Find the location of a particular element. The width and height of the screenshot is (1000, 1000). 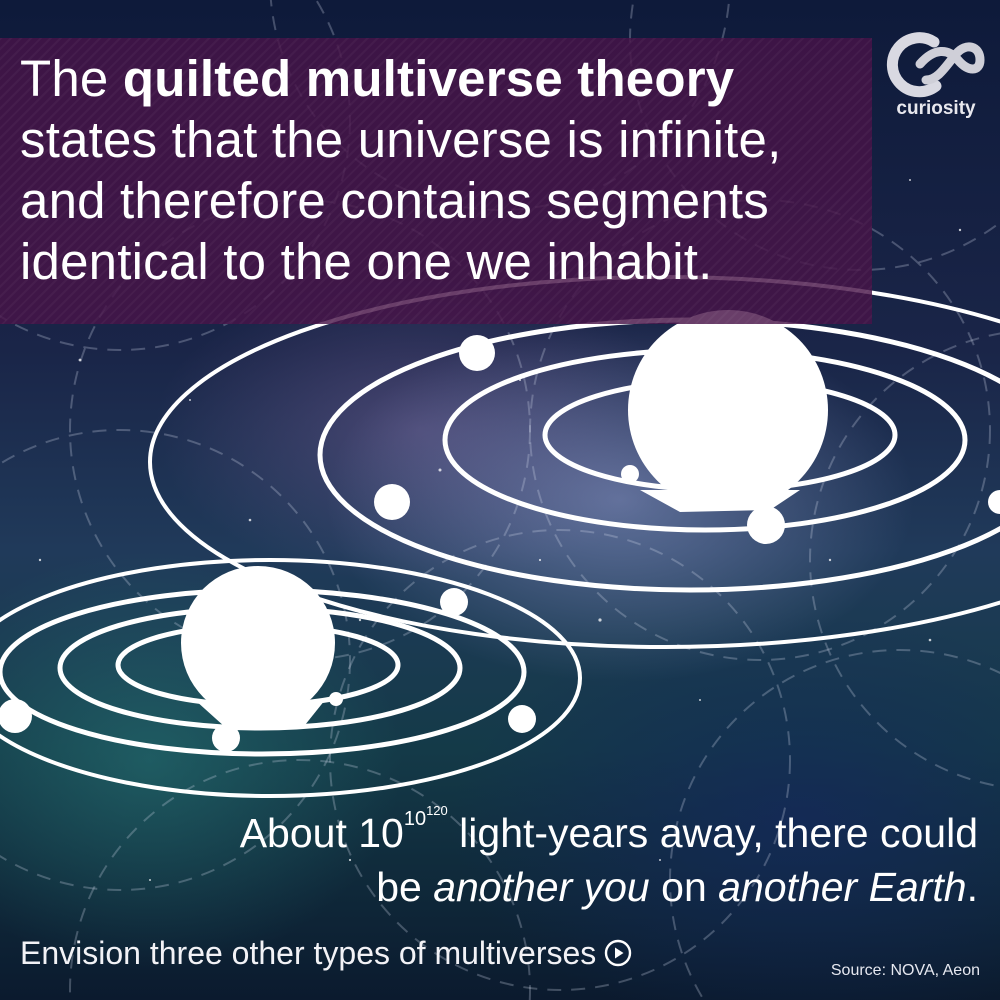

logo-text: curiosity is located at coordinates (936, 108).